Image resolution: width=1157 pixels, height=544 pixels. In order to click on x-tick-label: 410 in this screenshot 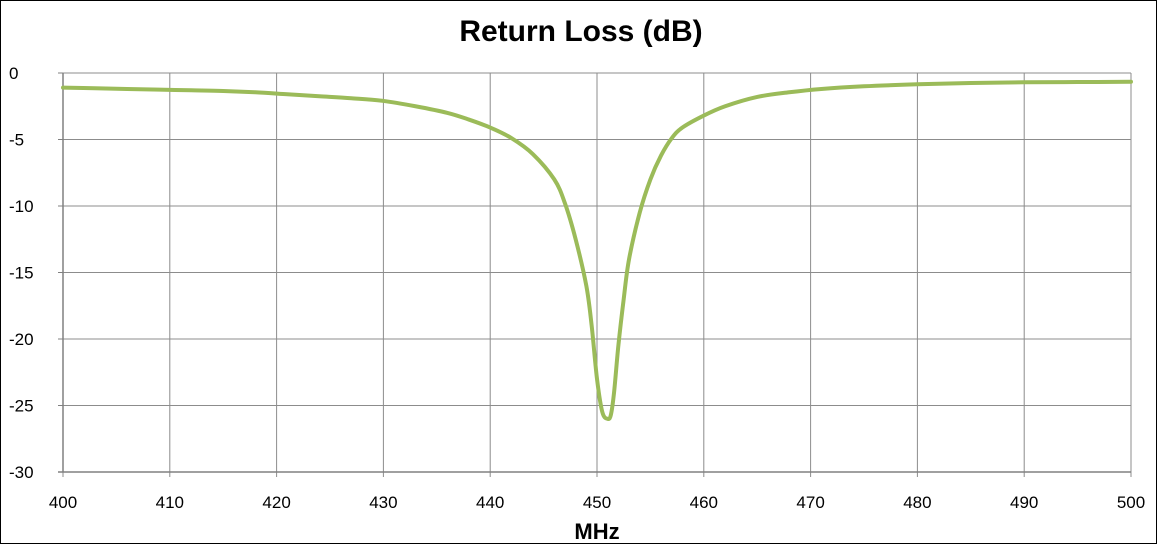, I will do `click(170, 502)`.